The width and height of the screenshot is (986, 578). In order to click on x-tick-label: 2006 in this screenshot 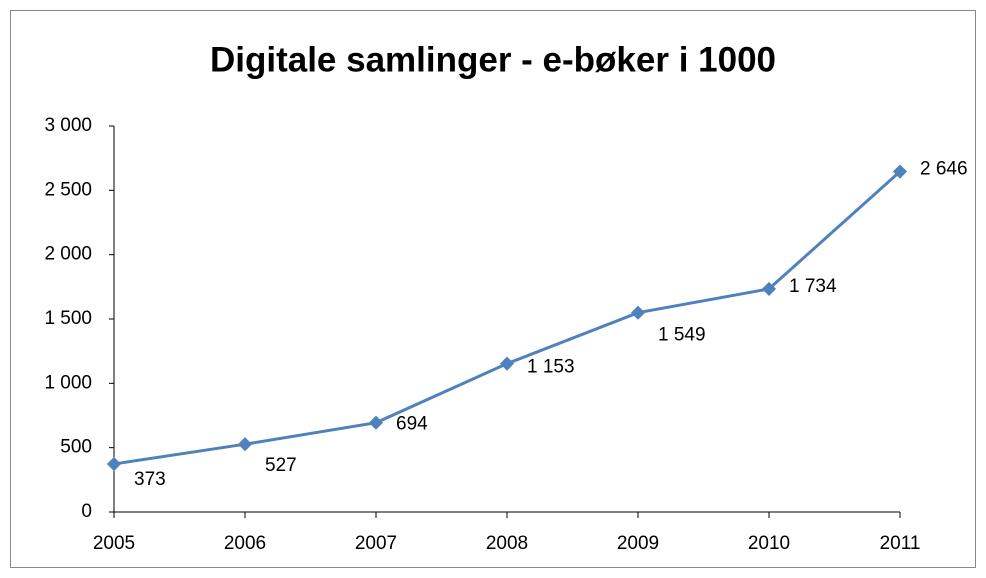, I will do `click(245, 543)`.